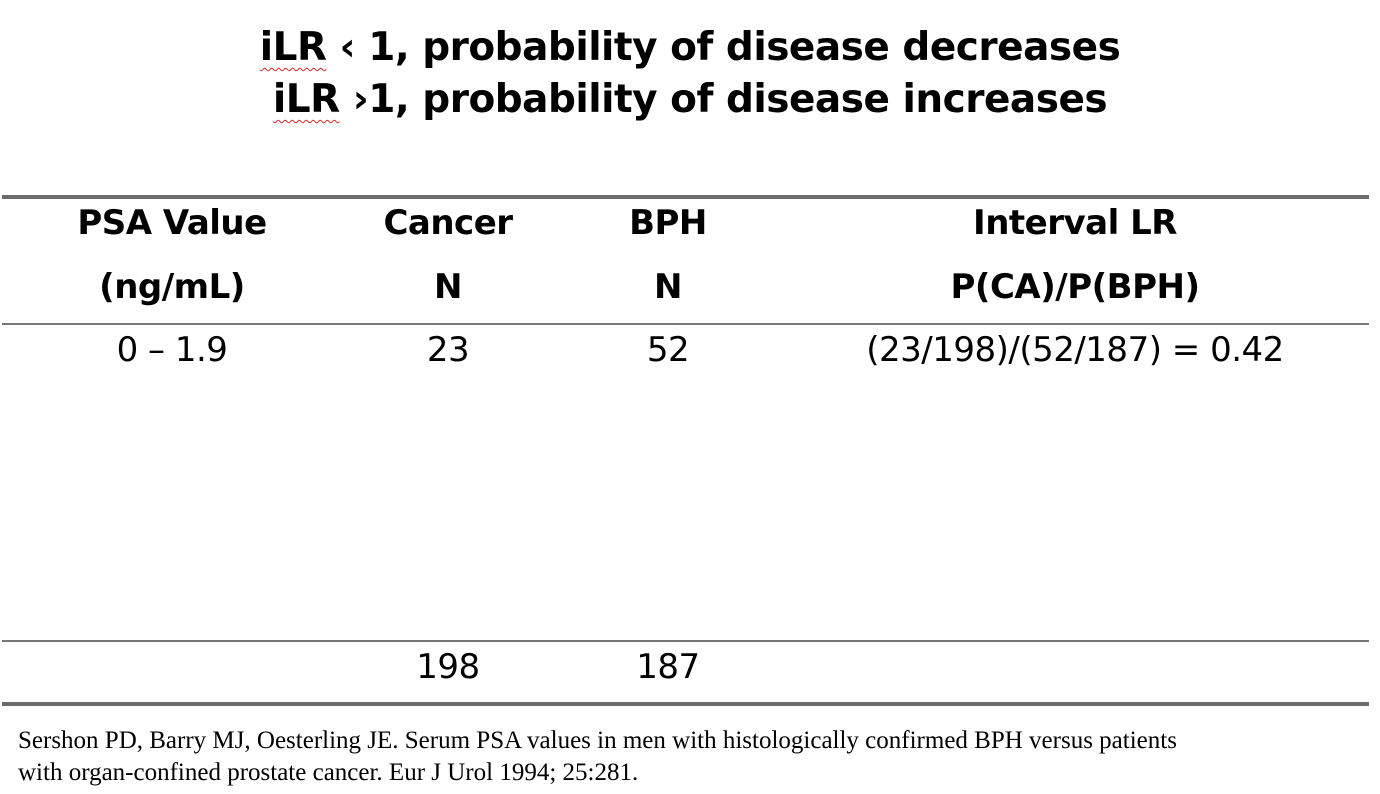  I want to click on total-bph: 187, so click(668, 667).